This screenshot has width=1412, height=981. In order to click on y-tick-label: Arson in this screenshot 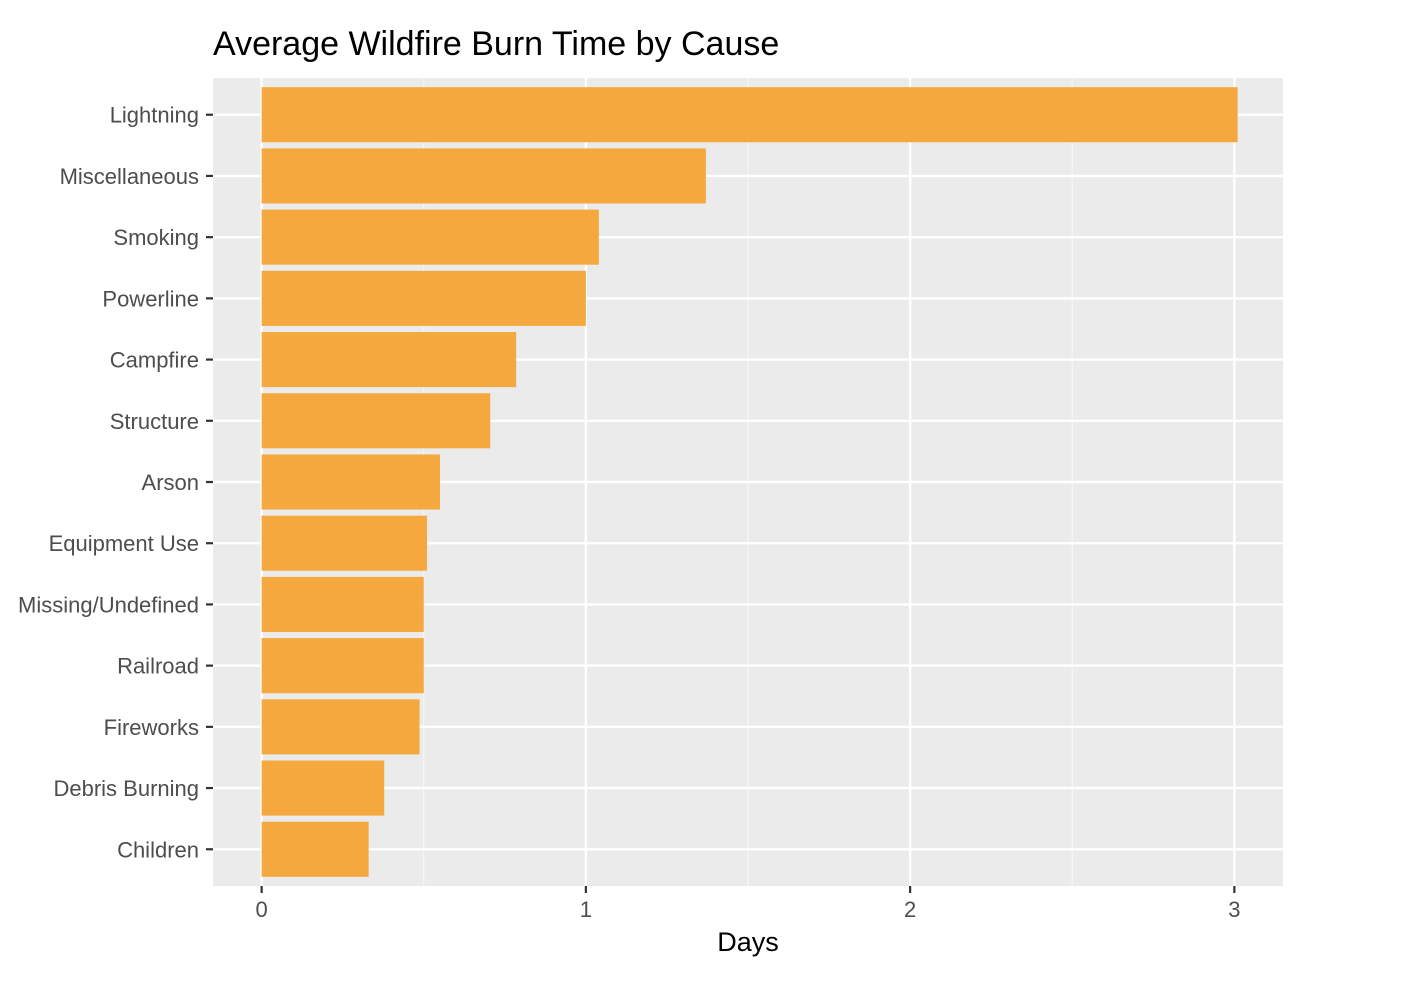, I will do `click(170, 482)`.